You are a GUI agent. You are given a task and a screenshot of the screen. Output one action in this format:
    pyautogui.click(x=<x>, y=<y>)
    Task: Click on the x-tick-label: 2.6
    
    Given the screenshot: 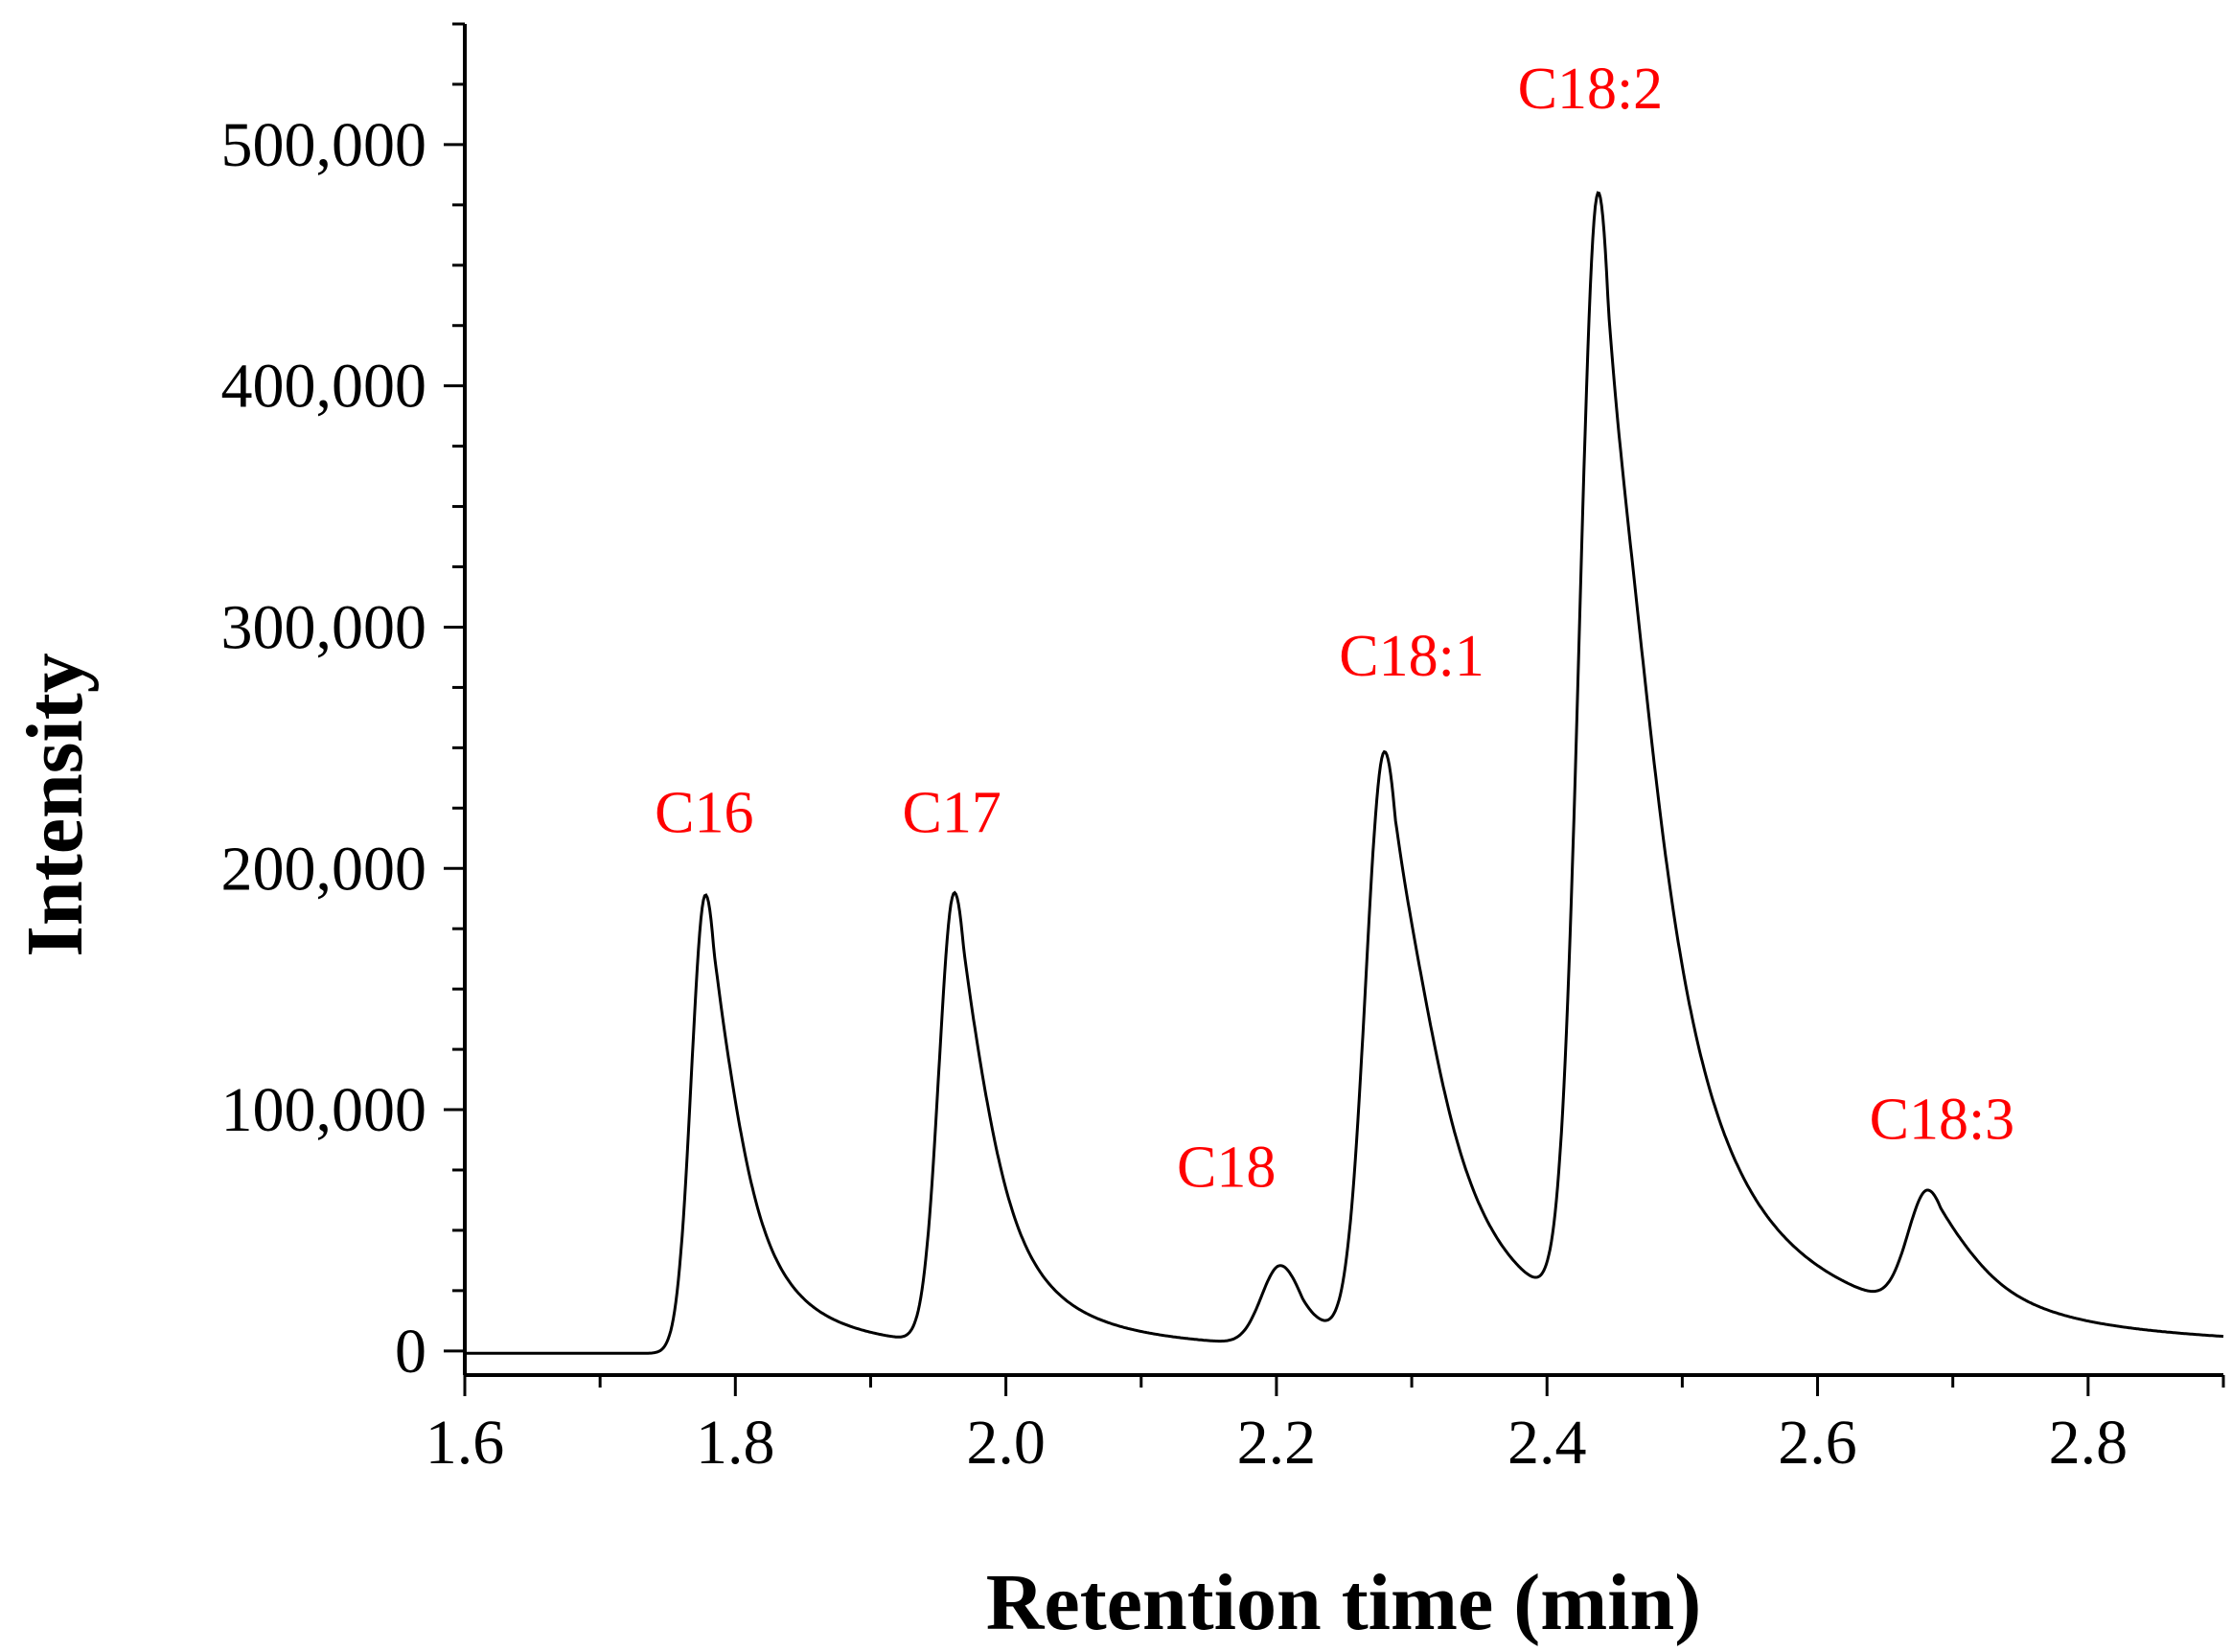 What is the action you would take?
    pyautogui.click(x=1817, y=1443)
    